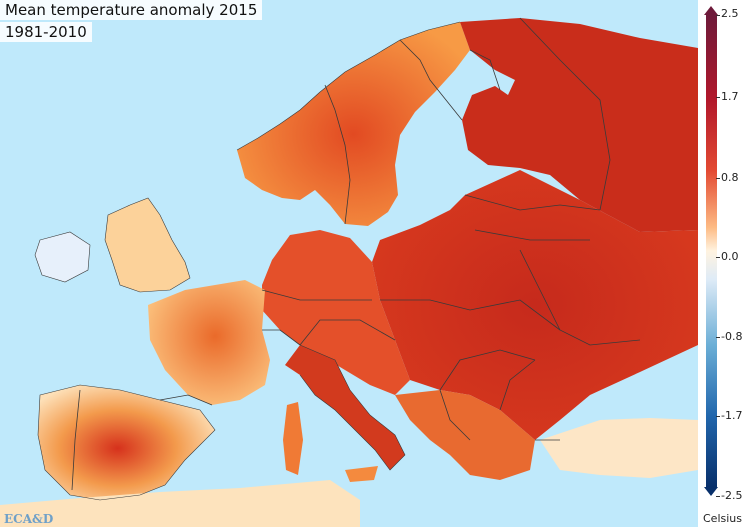 This screenshot has width=750, height=527. I want to click on colorbar-min-arrow, so click(711, 491).